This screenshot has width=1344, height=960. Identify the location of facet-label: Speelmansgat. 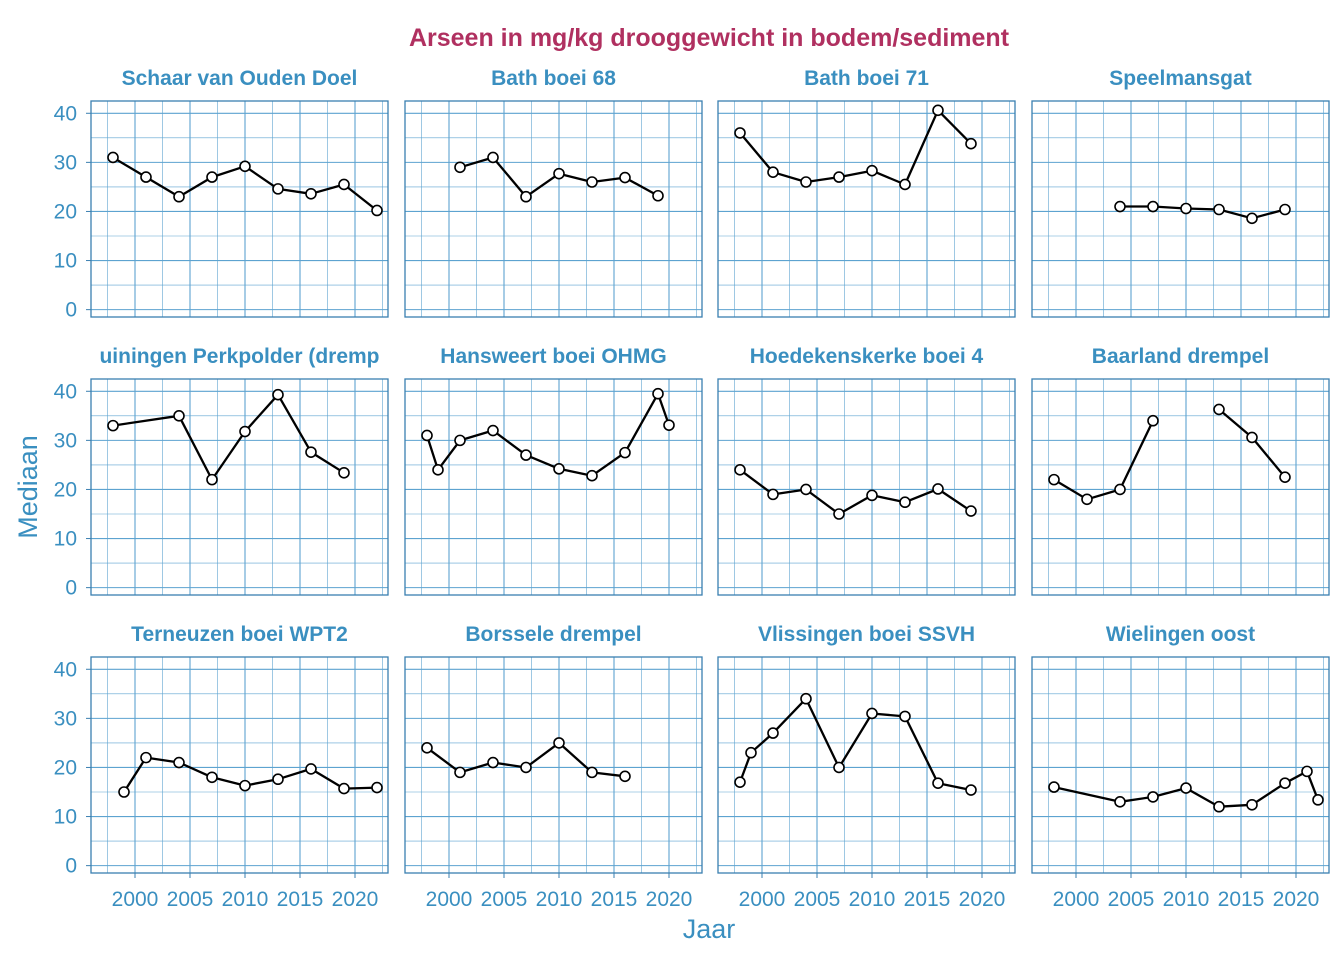
(1180, 78).